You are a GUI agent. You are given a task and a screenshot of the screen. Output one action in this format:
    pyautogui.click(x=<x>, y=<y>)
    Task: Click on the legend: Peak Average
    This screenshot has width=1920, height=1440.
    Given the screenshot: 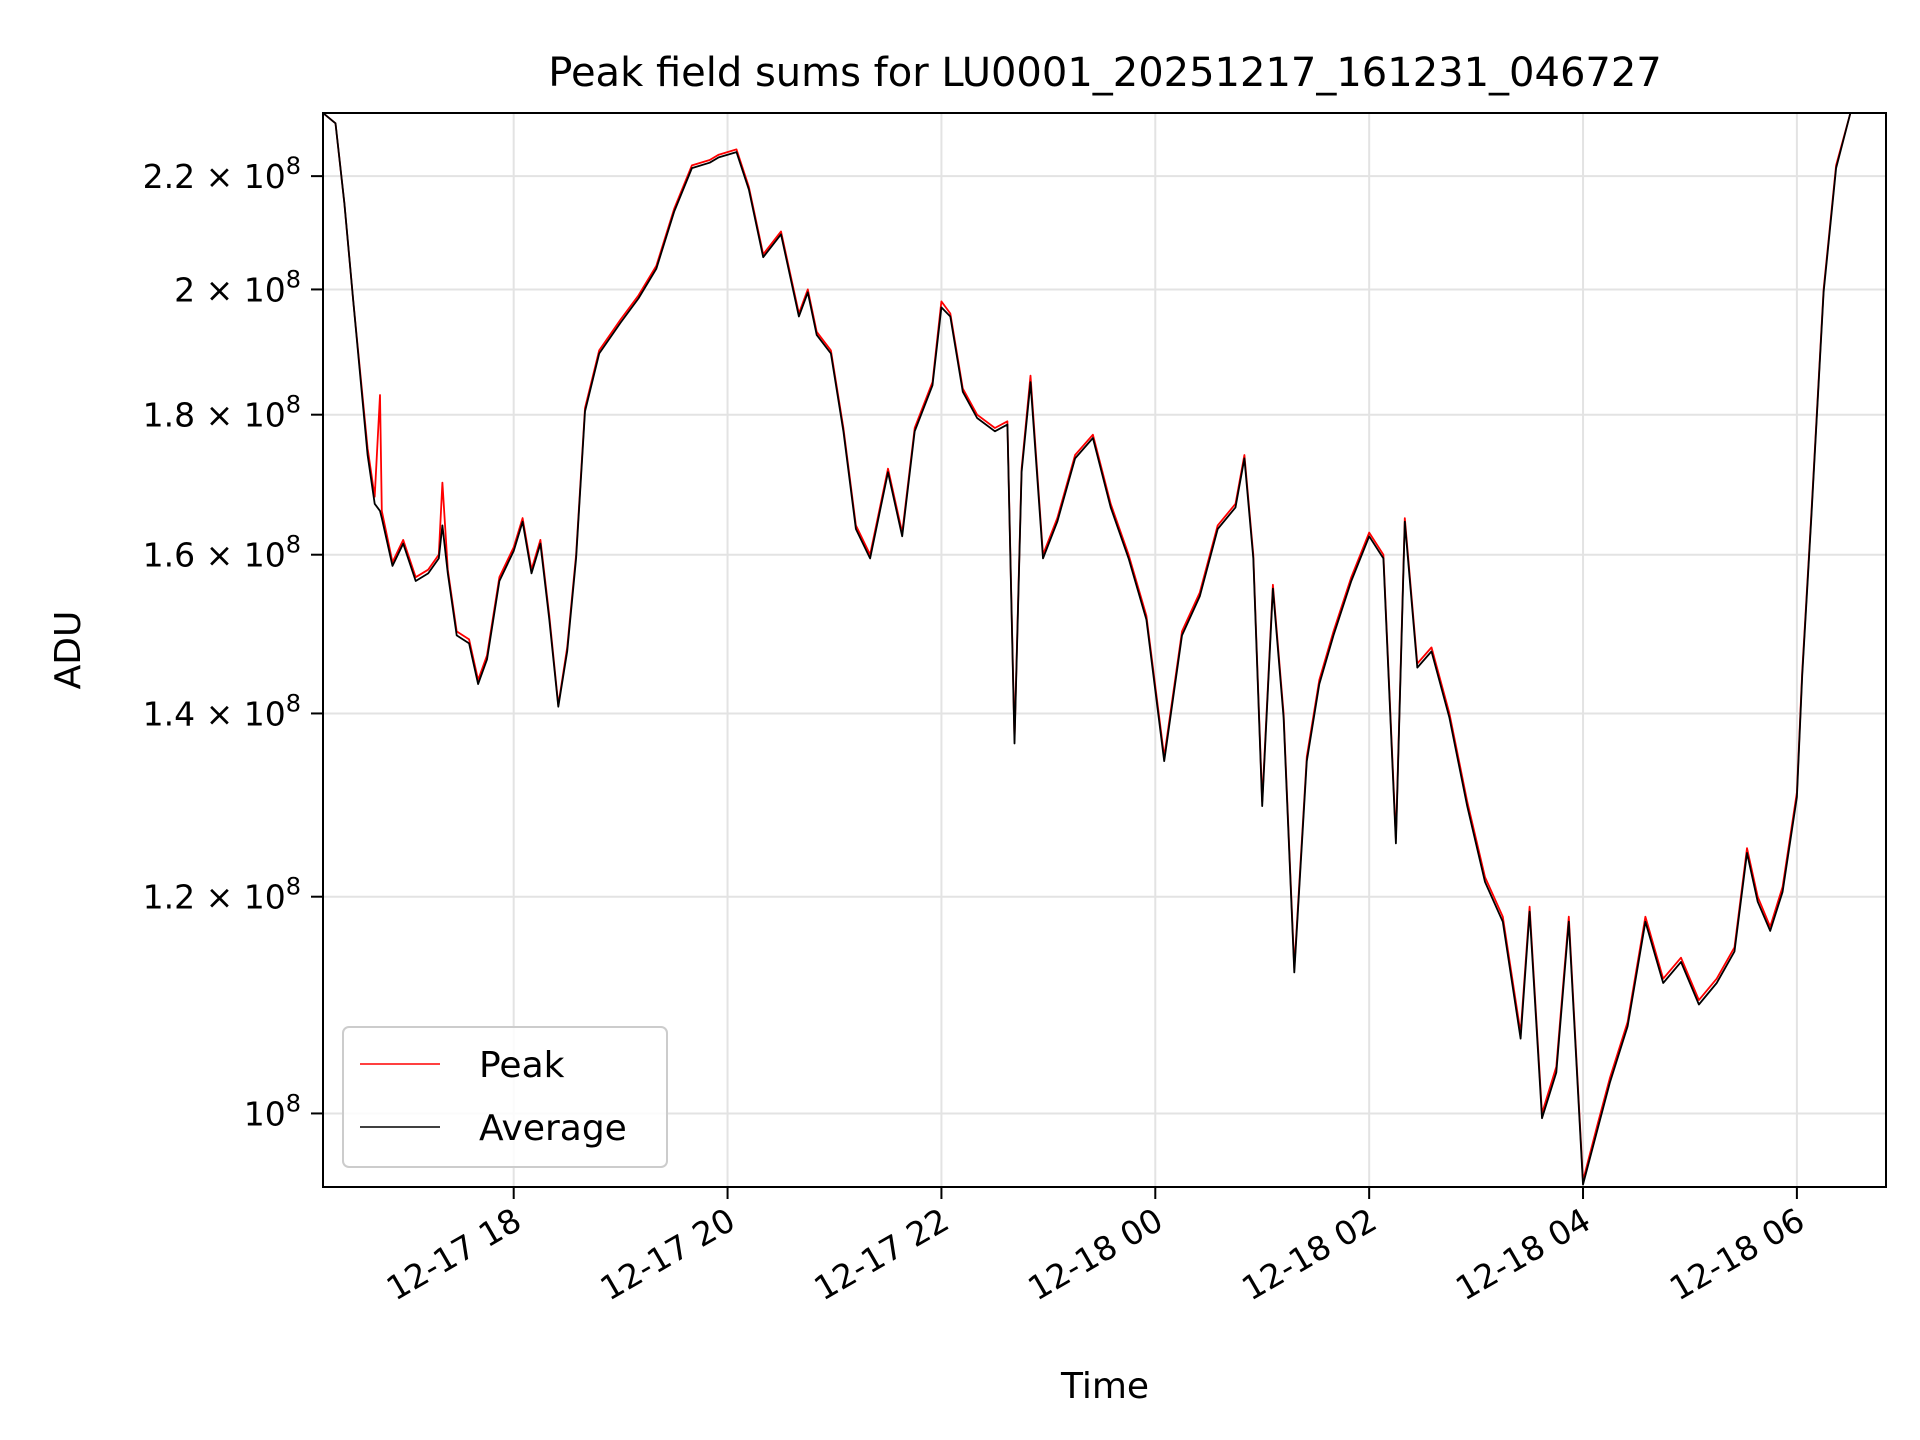 What is the action you would take?
    pyautogui.click(x=505, y=1097)
    